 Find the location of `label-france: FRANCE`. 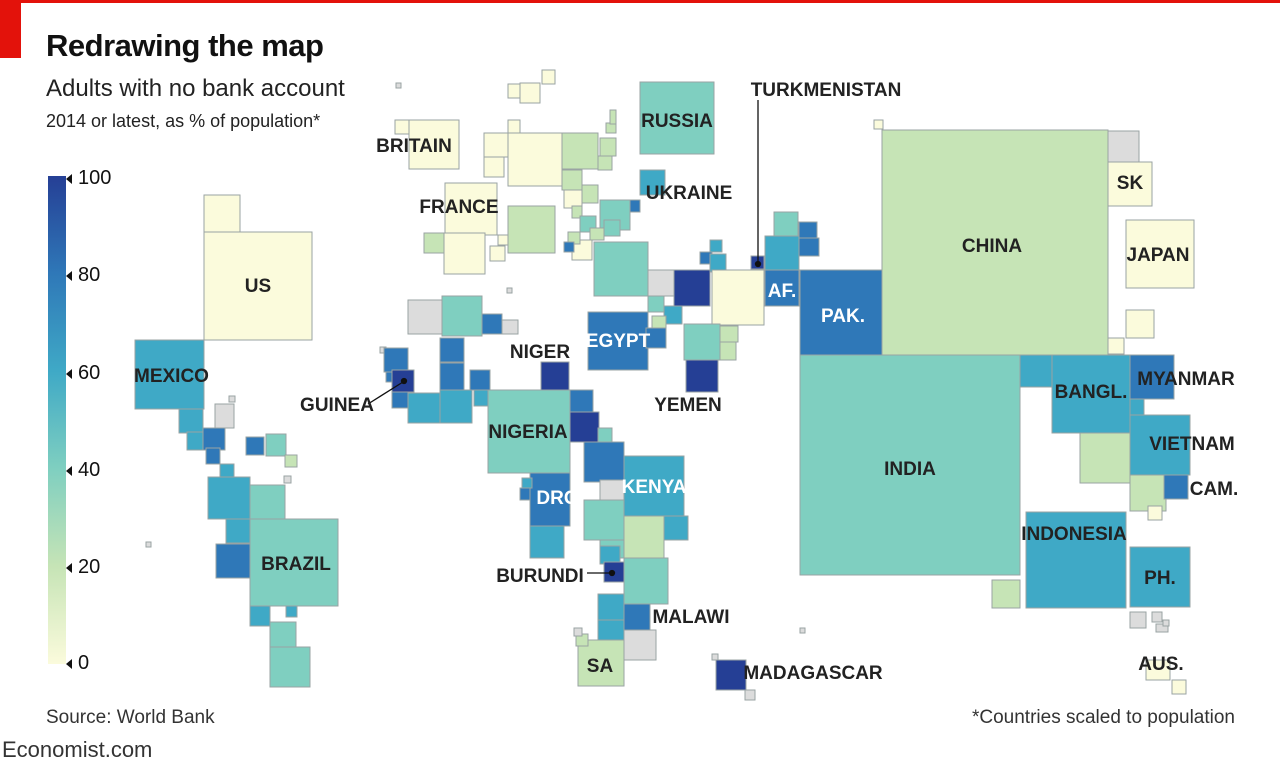

label-france: FRANCE is located at coordinates (458, 207).